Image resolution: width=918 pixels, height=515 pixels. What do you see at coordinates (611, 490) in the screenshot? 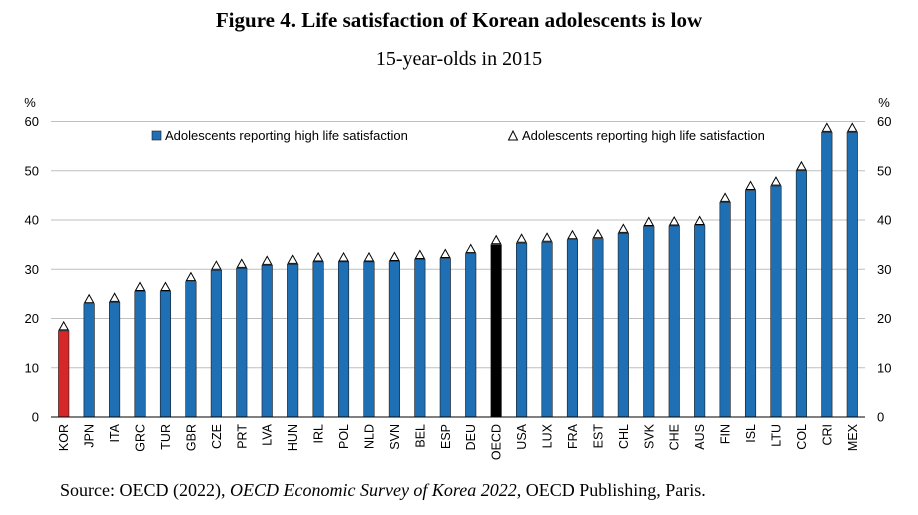
I see `source-suffix: , OECD Publishing, Paris.` at bounding box center [611, 490].